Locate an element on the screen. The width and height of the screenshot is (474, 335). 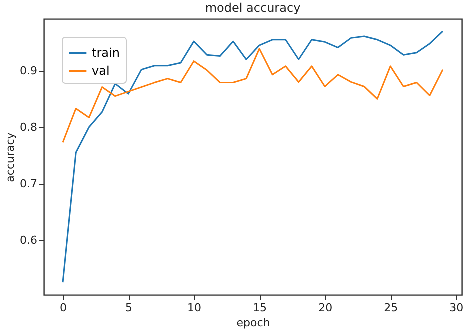
y-tick-label: 0.6 is located at coordinates (29, 240).